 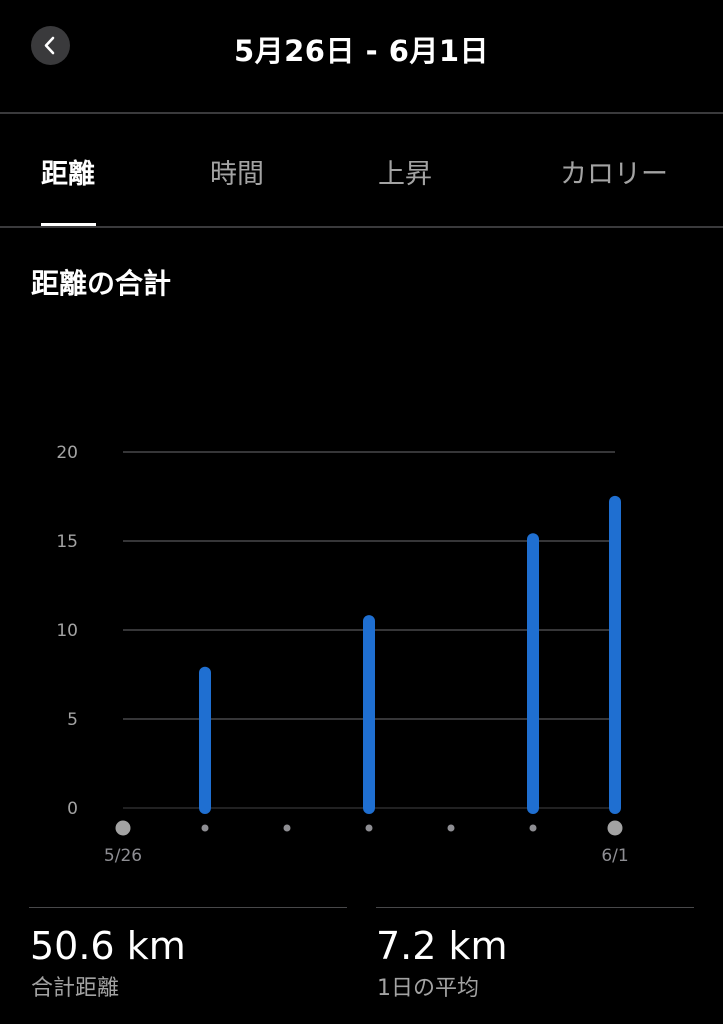 What do you see at coordinates (68, 224) in the screenshot?
I see `active-tab-indicator` at bounding box center [68, 224].